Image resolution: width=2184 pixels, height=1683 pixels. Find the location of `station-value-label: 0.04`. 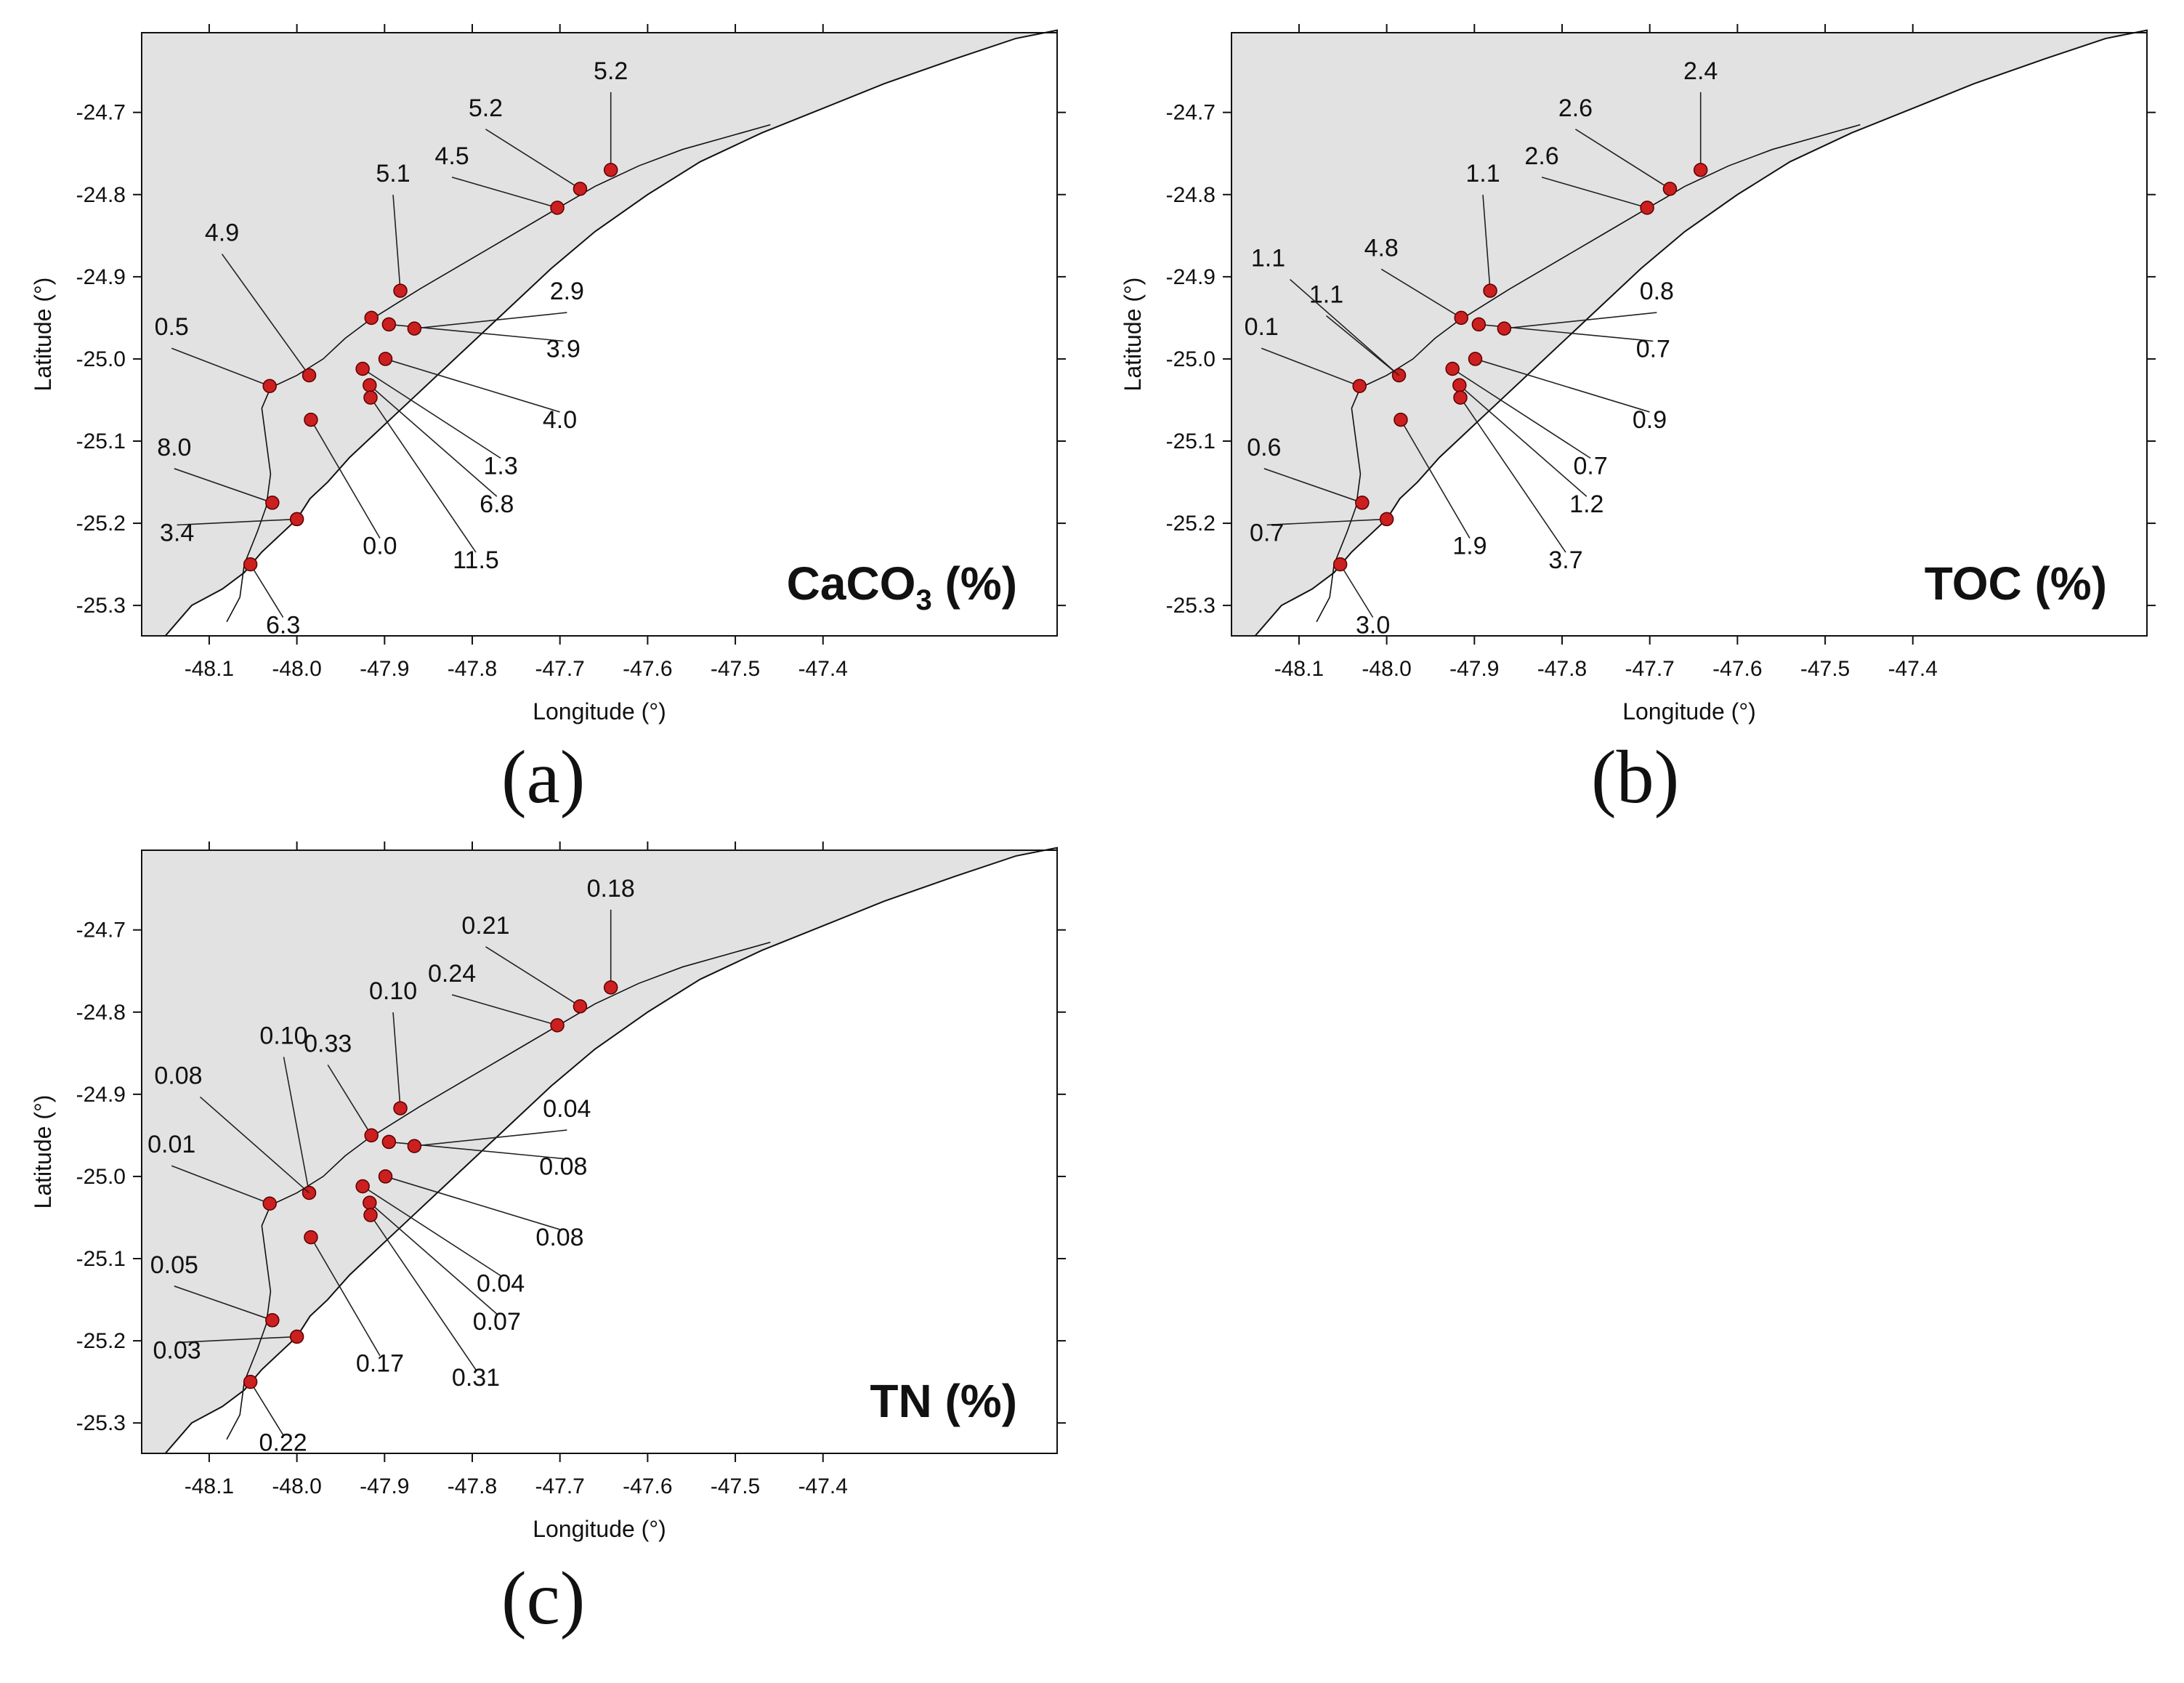

station-value-label: 0.04 is located at coordinates (567, 1109).